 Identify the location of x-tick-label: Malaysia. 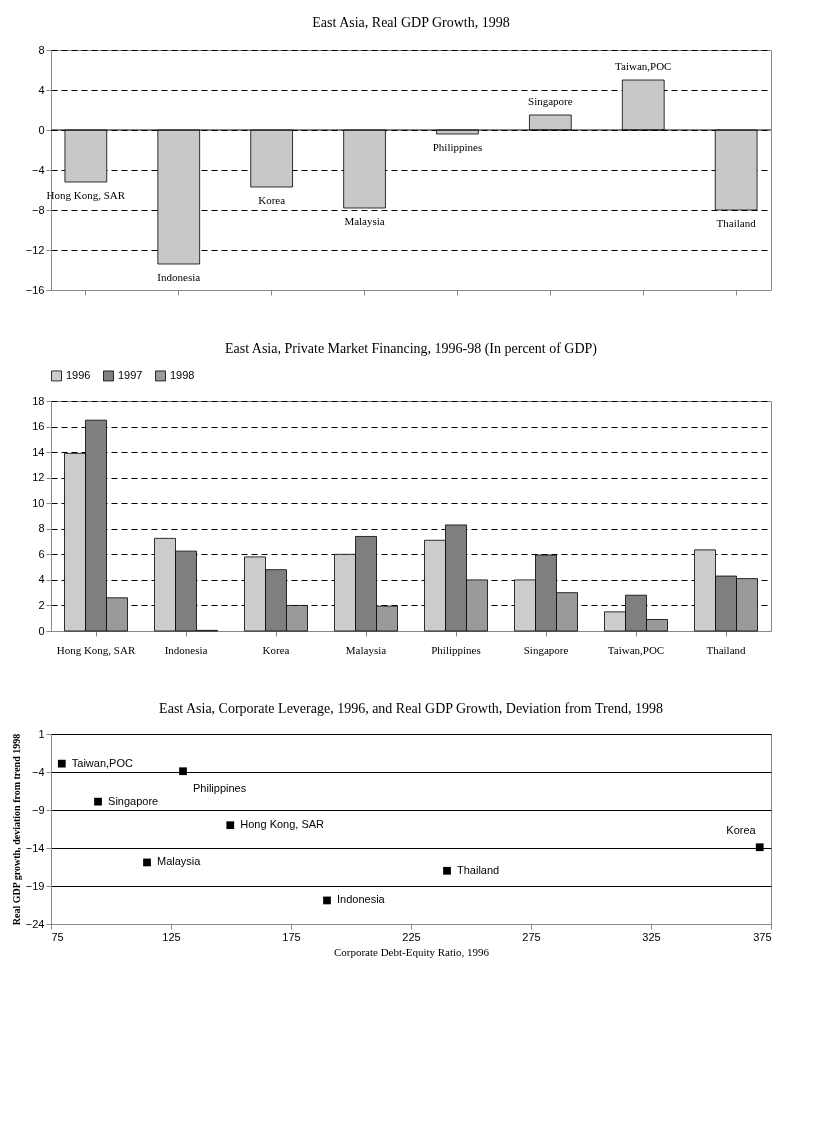
(366, 649).